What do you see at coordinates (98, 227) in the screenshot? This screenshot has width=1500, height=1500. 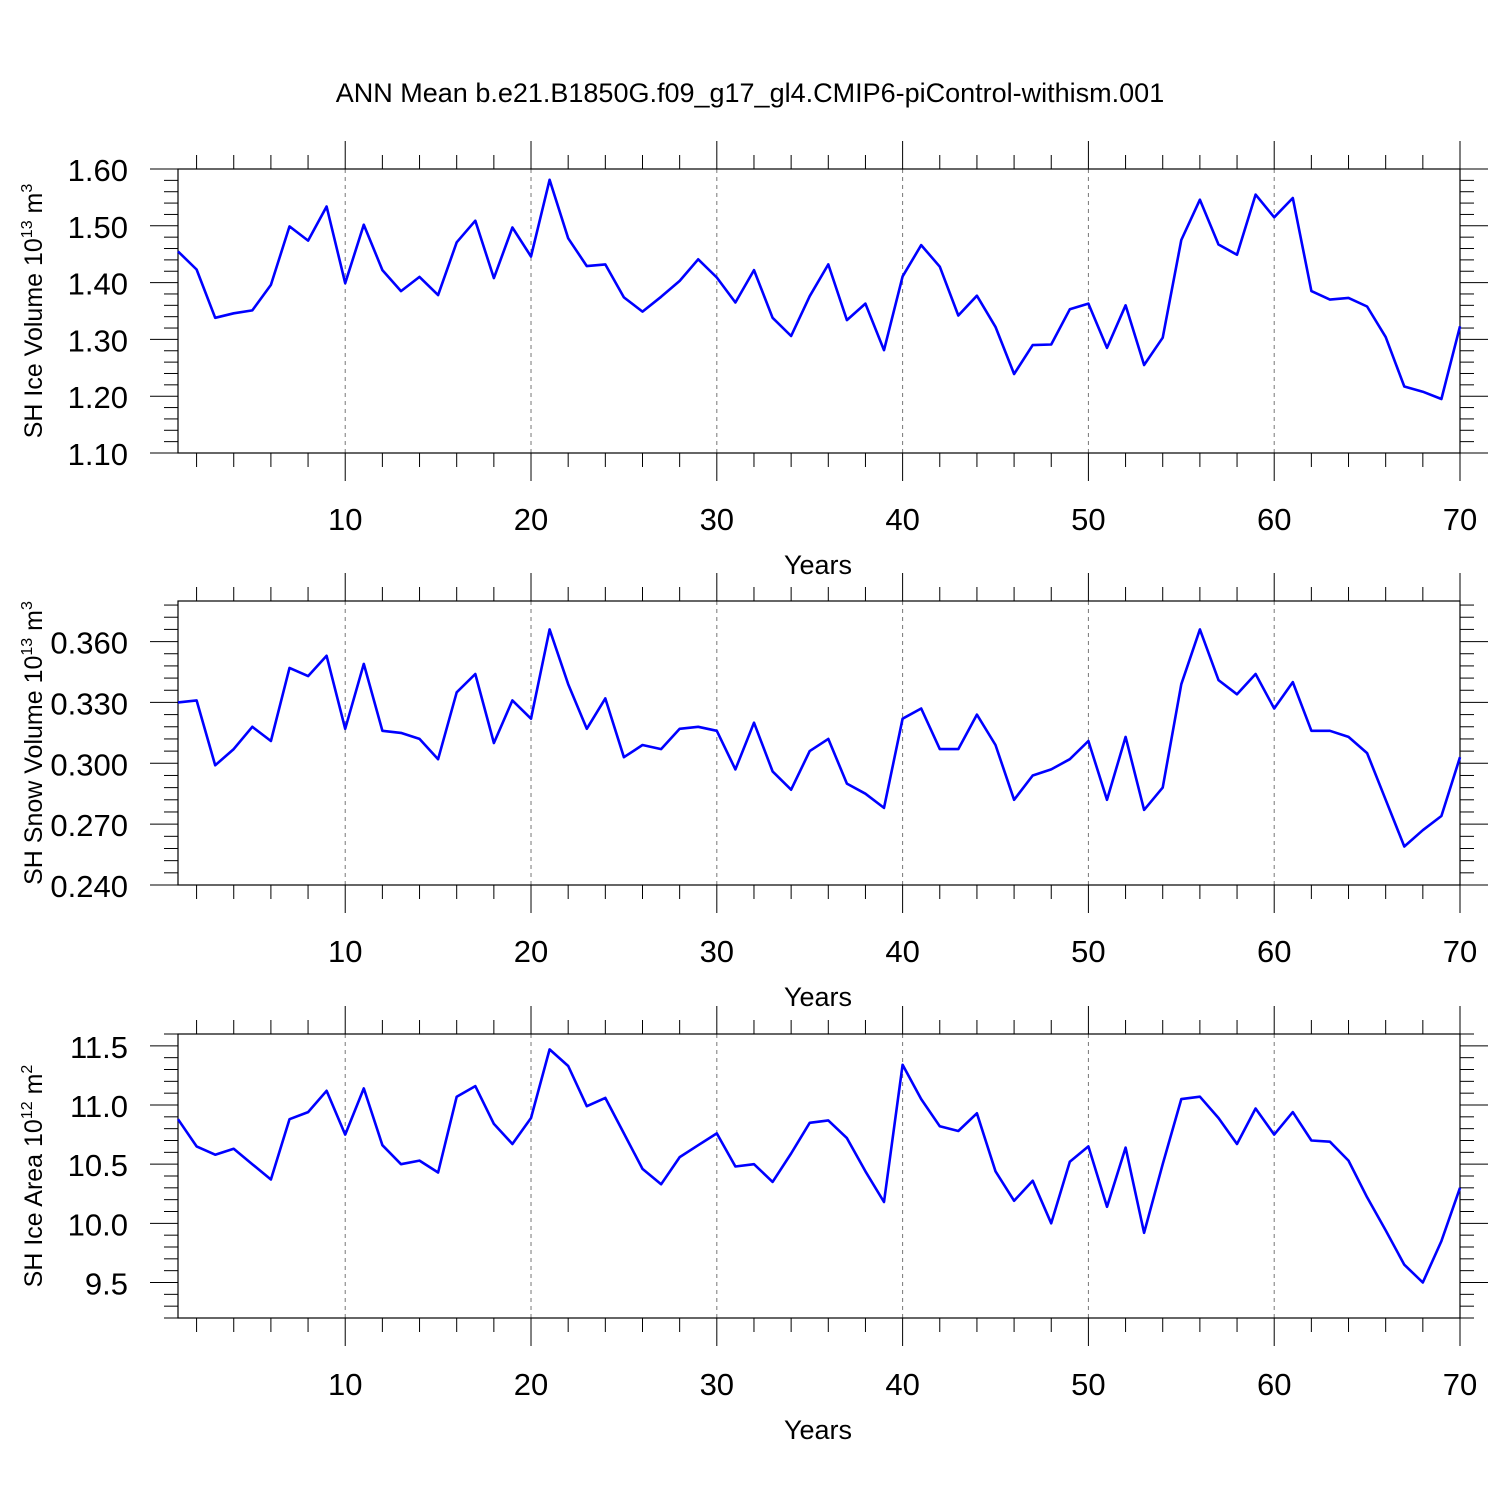 I see `y-tick-label: 1.50` at bounding box center [98, 227].